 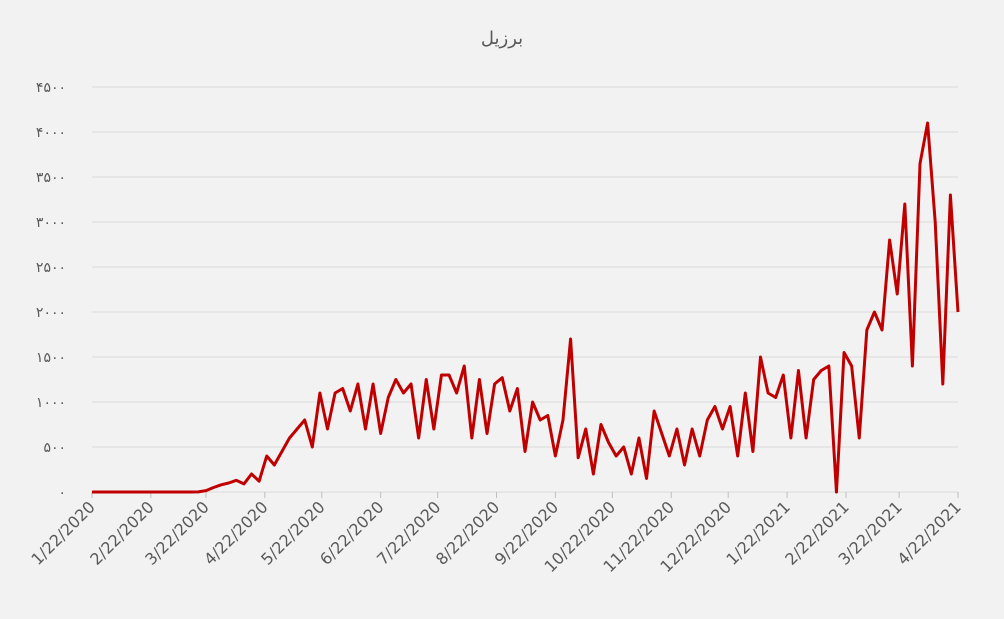 I want to click on y-tick-label: ۵۰۰, so click(x=54, y=448).